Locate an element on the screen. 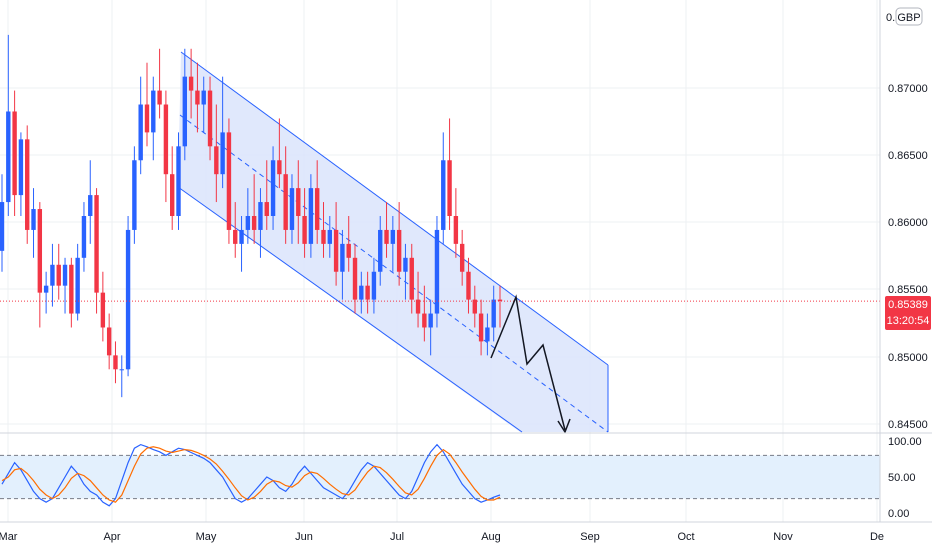 This screenshot has width=932, height=555. osc-band-fill is located at coordinates (440, 477).